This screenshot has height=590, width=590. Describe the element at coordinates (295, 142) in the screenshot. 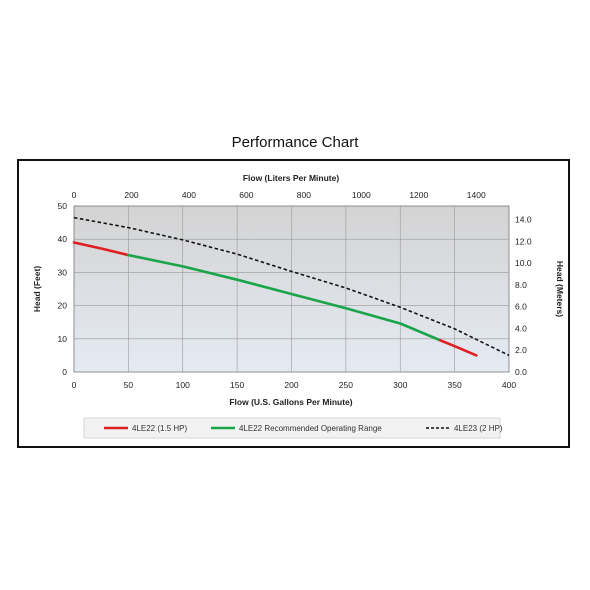

I see `page-title: Performance Chart` at that location.